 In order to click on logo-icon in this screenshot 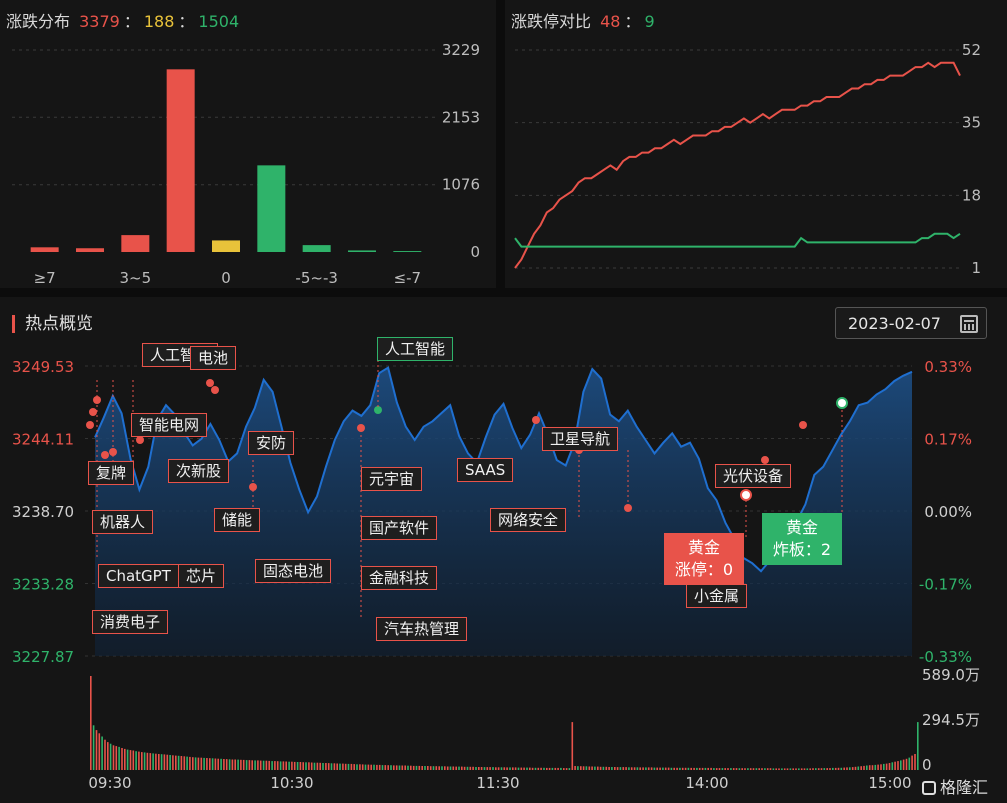, I will do `click(929, 788)`.